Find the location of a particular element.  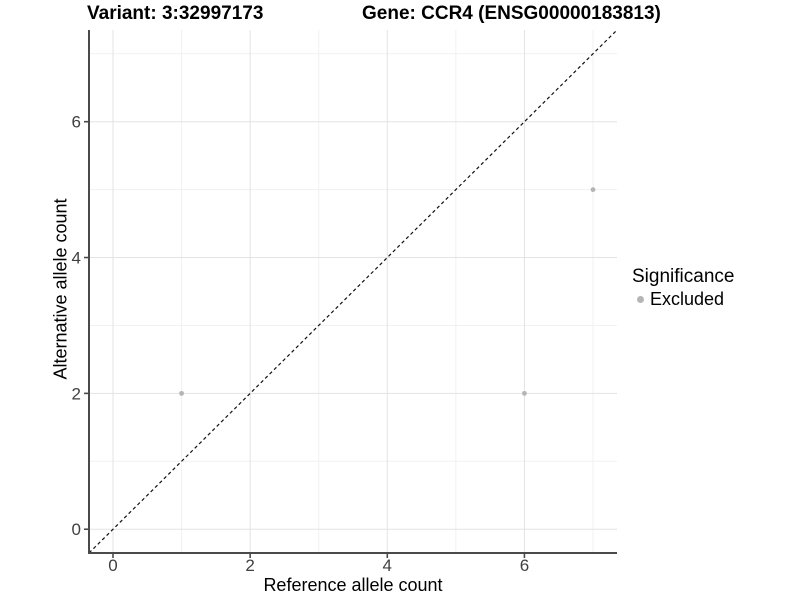

x-tick-label: 0 is located at coordinates (112, 565).